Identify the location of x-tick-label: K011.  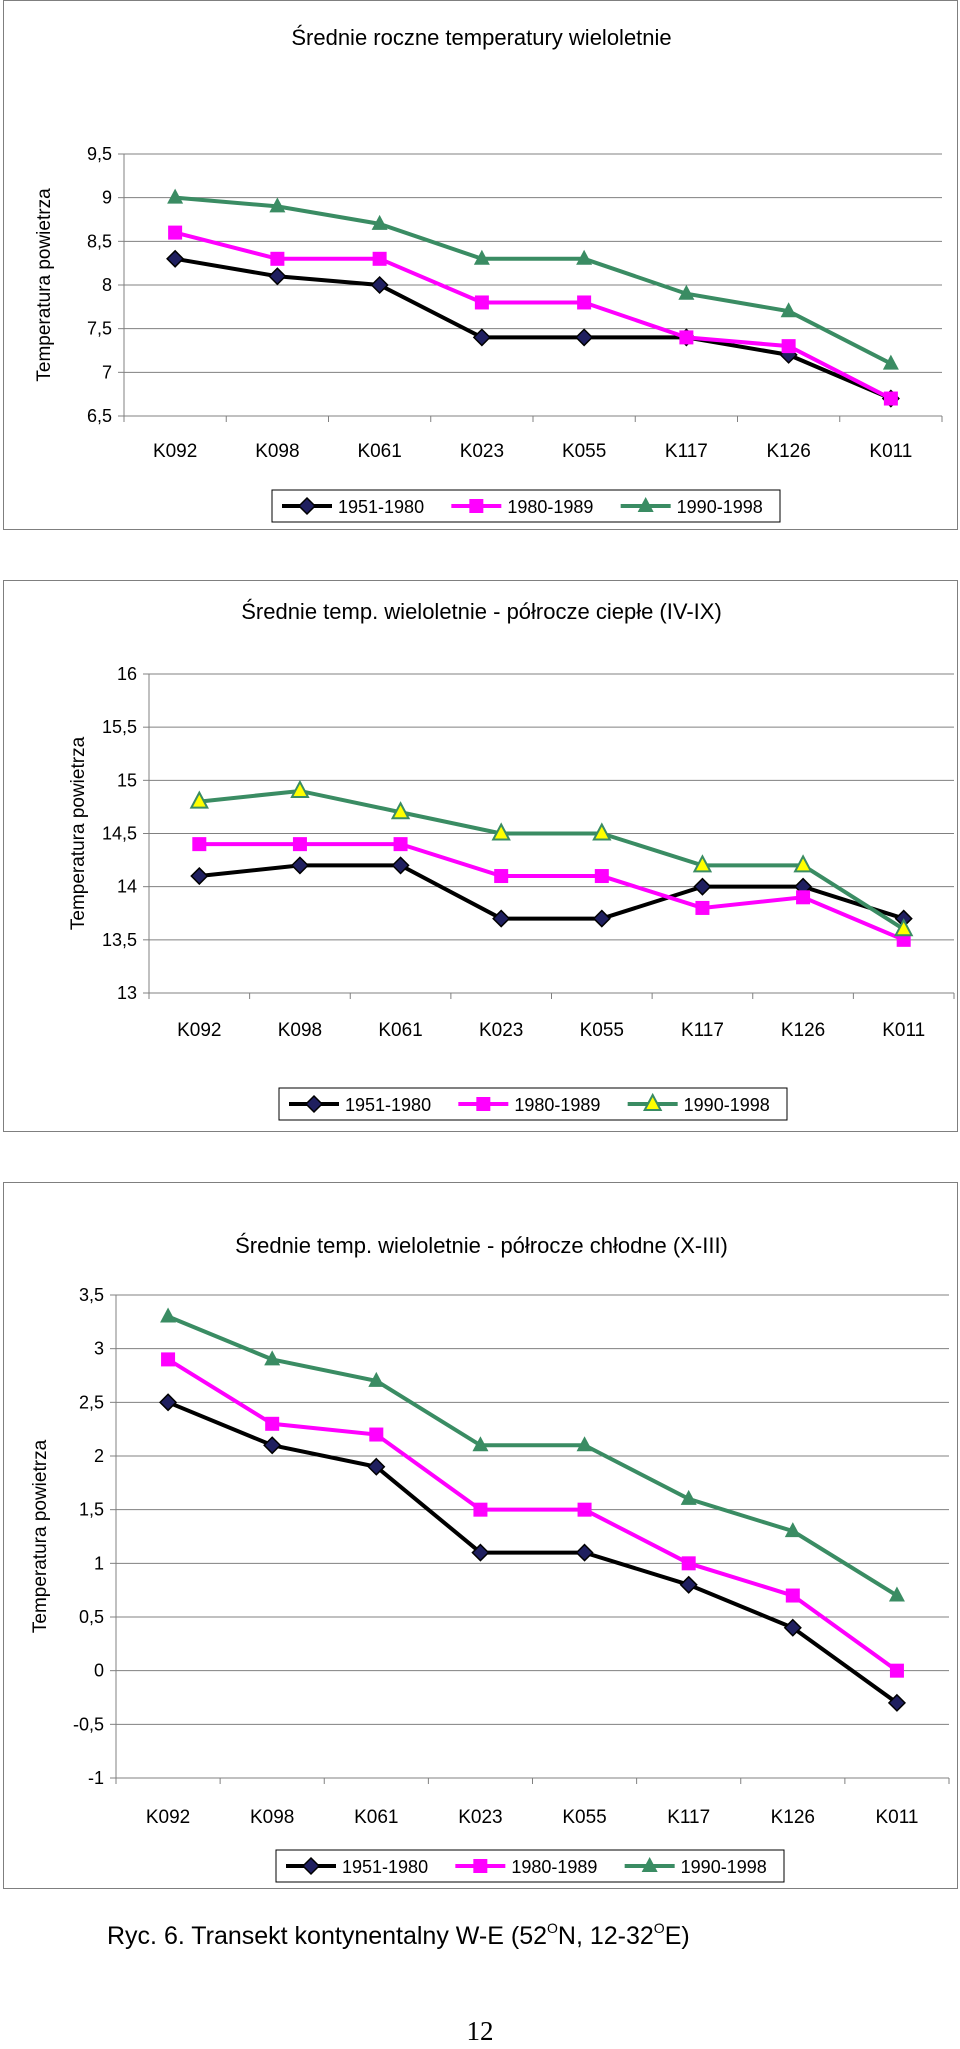
(890, 451).